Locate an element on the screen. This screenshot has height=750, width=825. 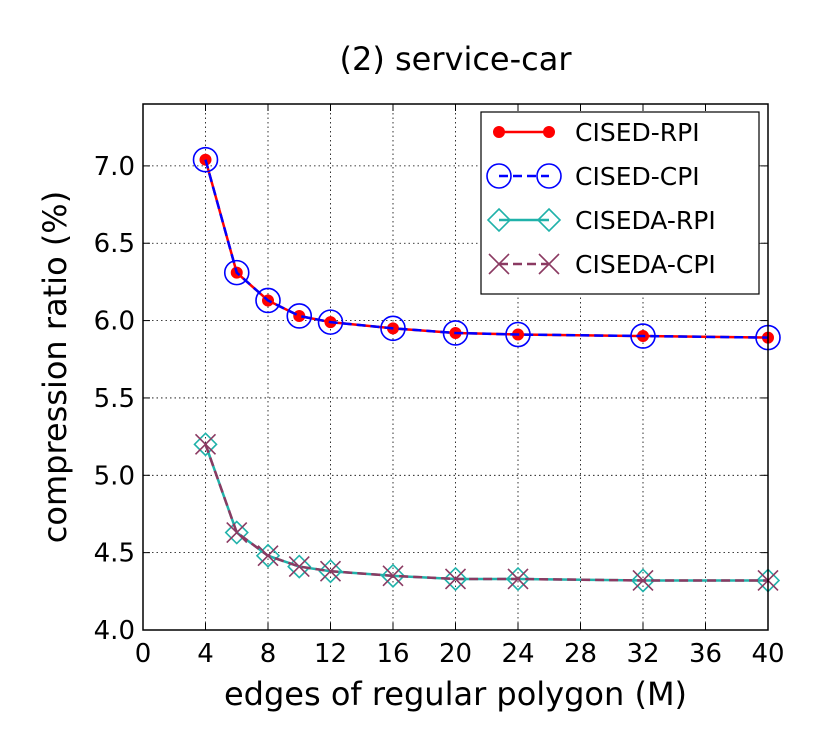
y-tick-label: 5.0 is located at coordinates (114, 476).